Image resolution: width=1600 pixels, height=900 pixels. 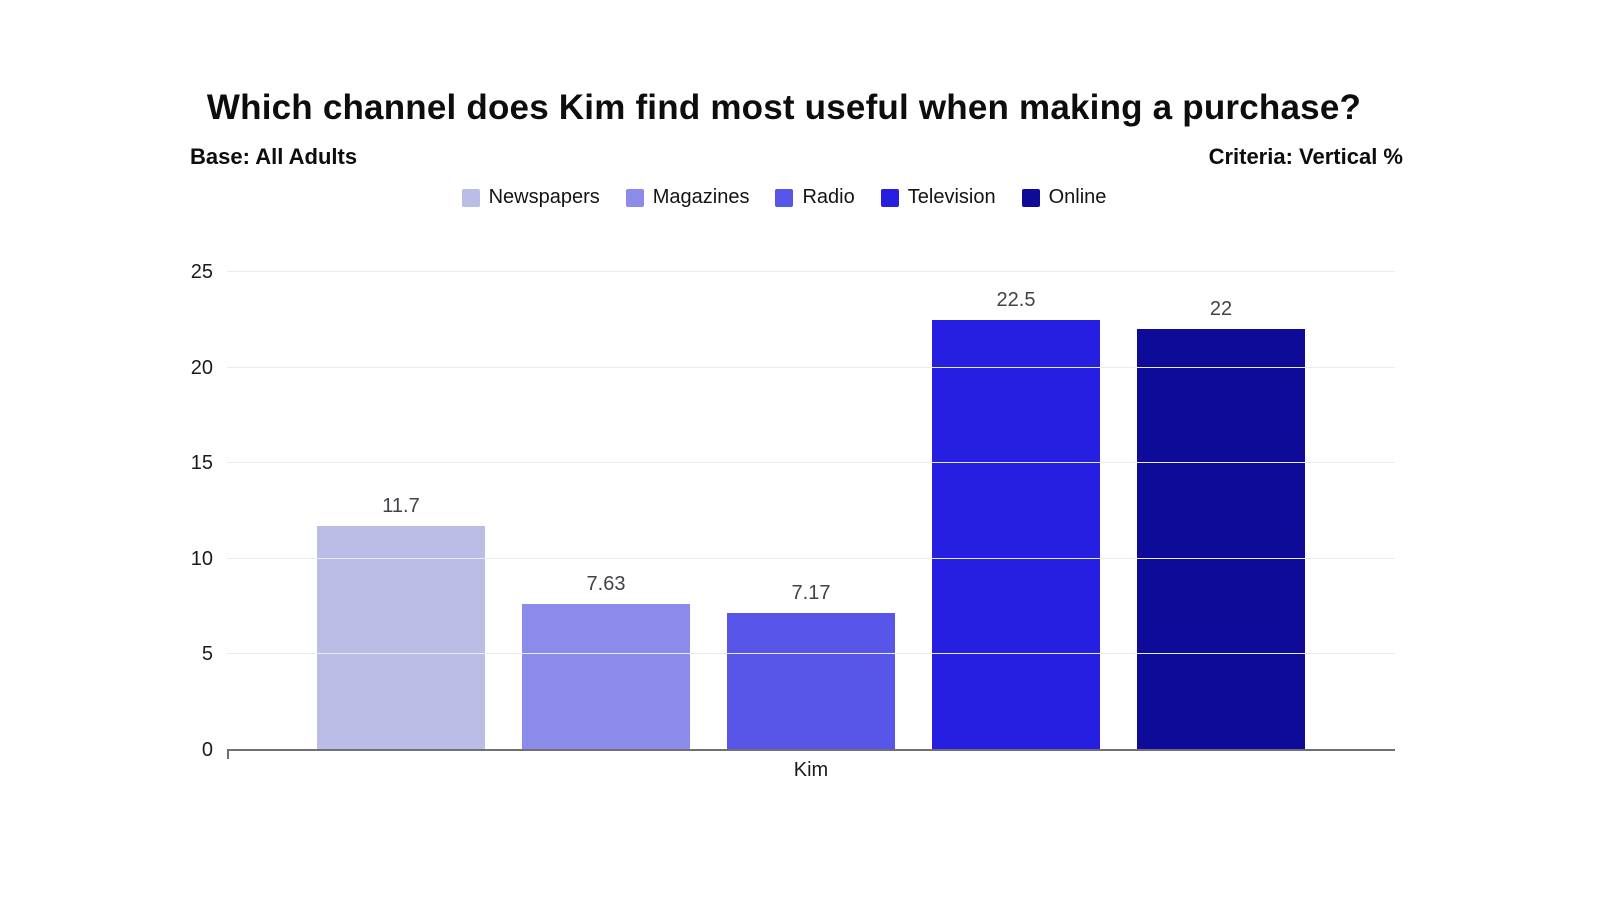 What do you see at coordinates (201, 463) in the screenshot?
I see `y-tick-label-15: 15` at bounding box center [201, 463].